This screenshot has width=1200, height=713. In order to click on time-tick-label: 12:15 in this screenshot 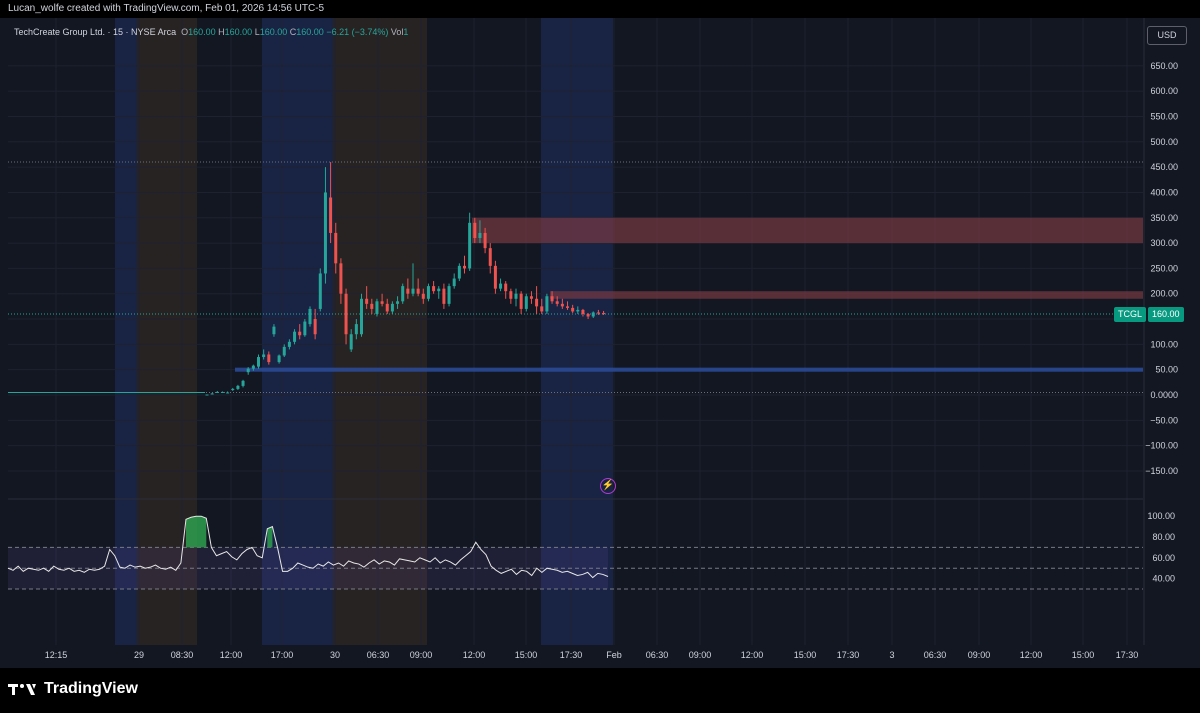, I will do `click(56, 655)`.